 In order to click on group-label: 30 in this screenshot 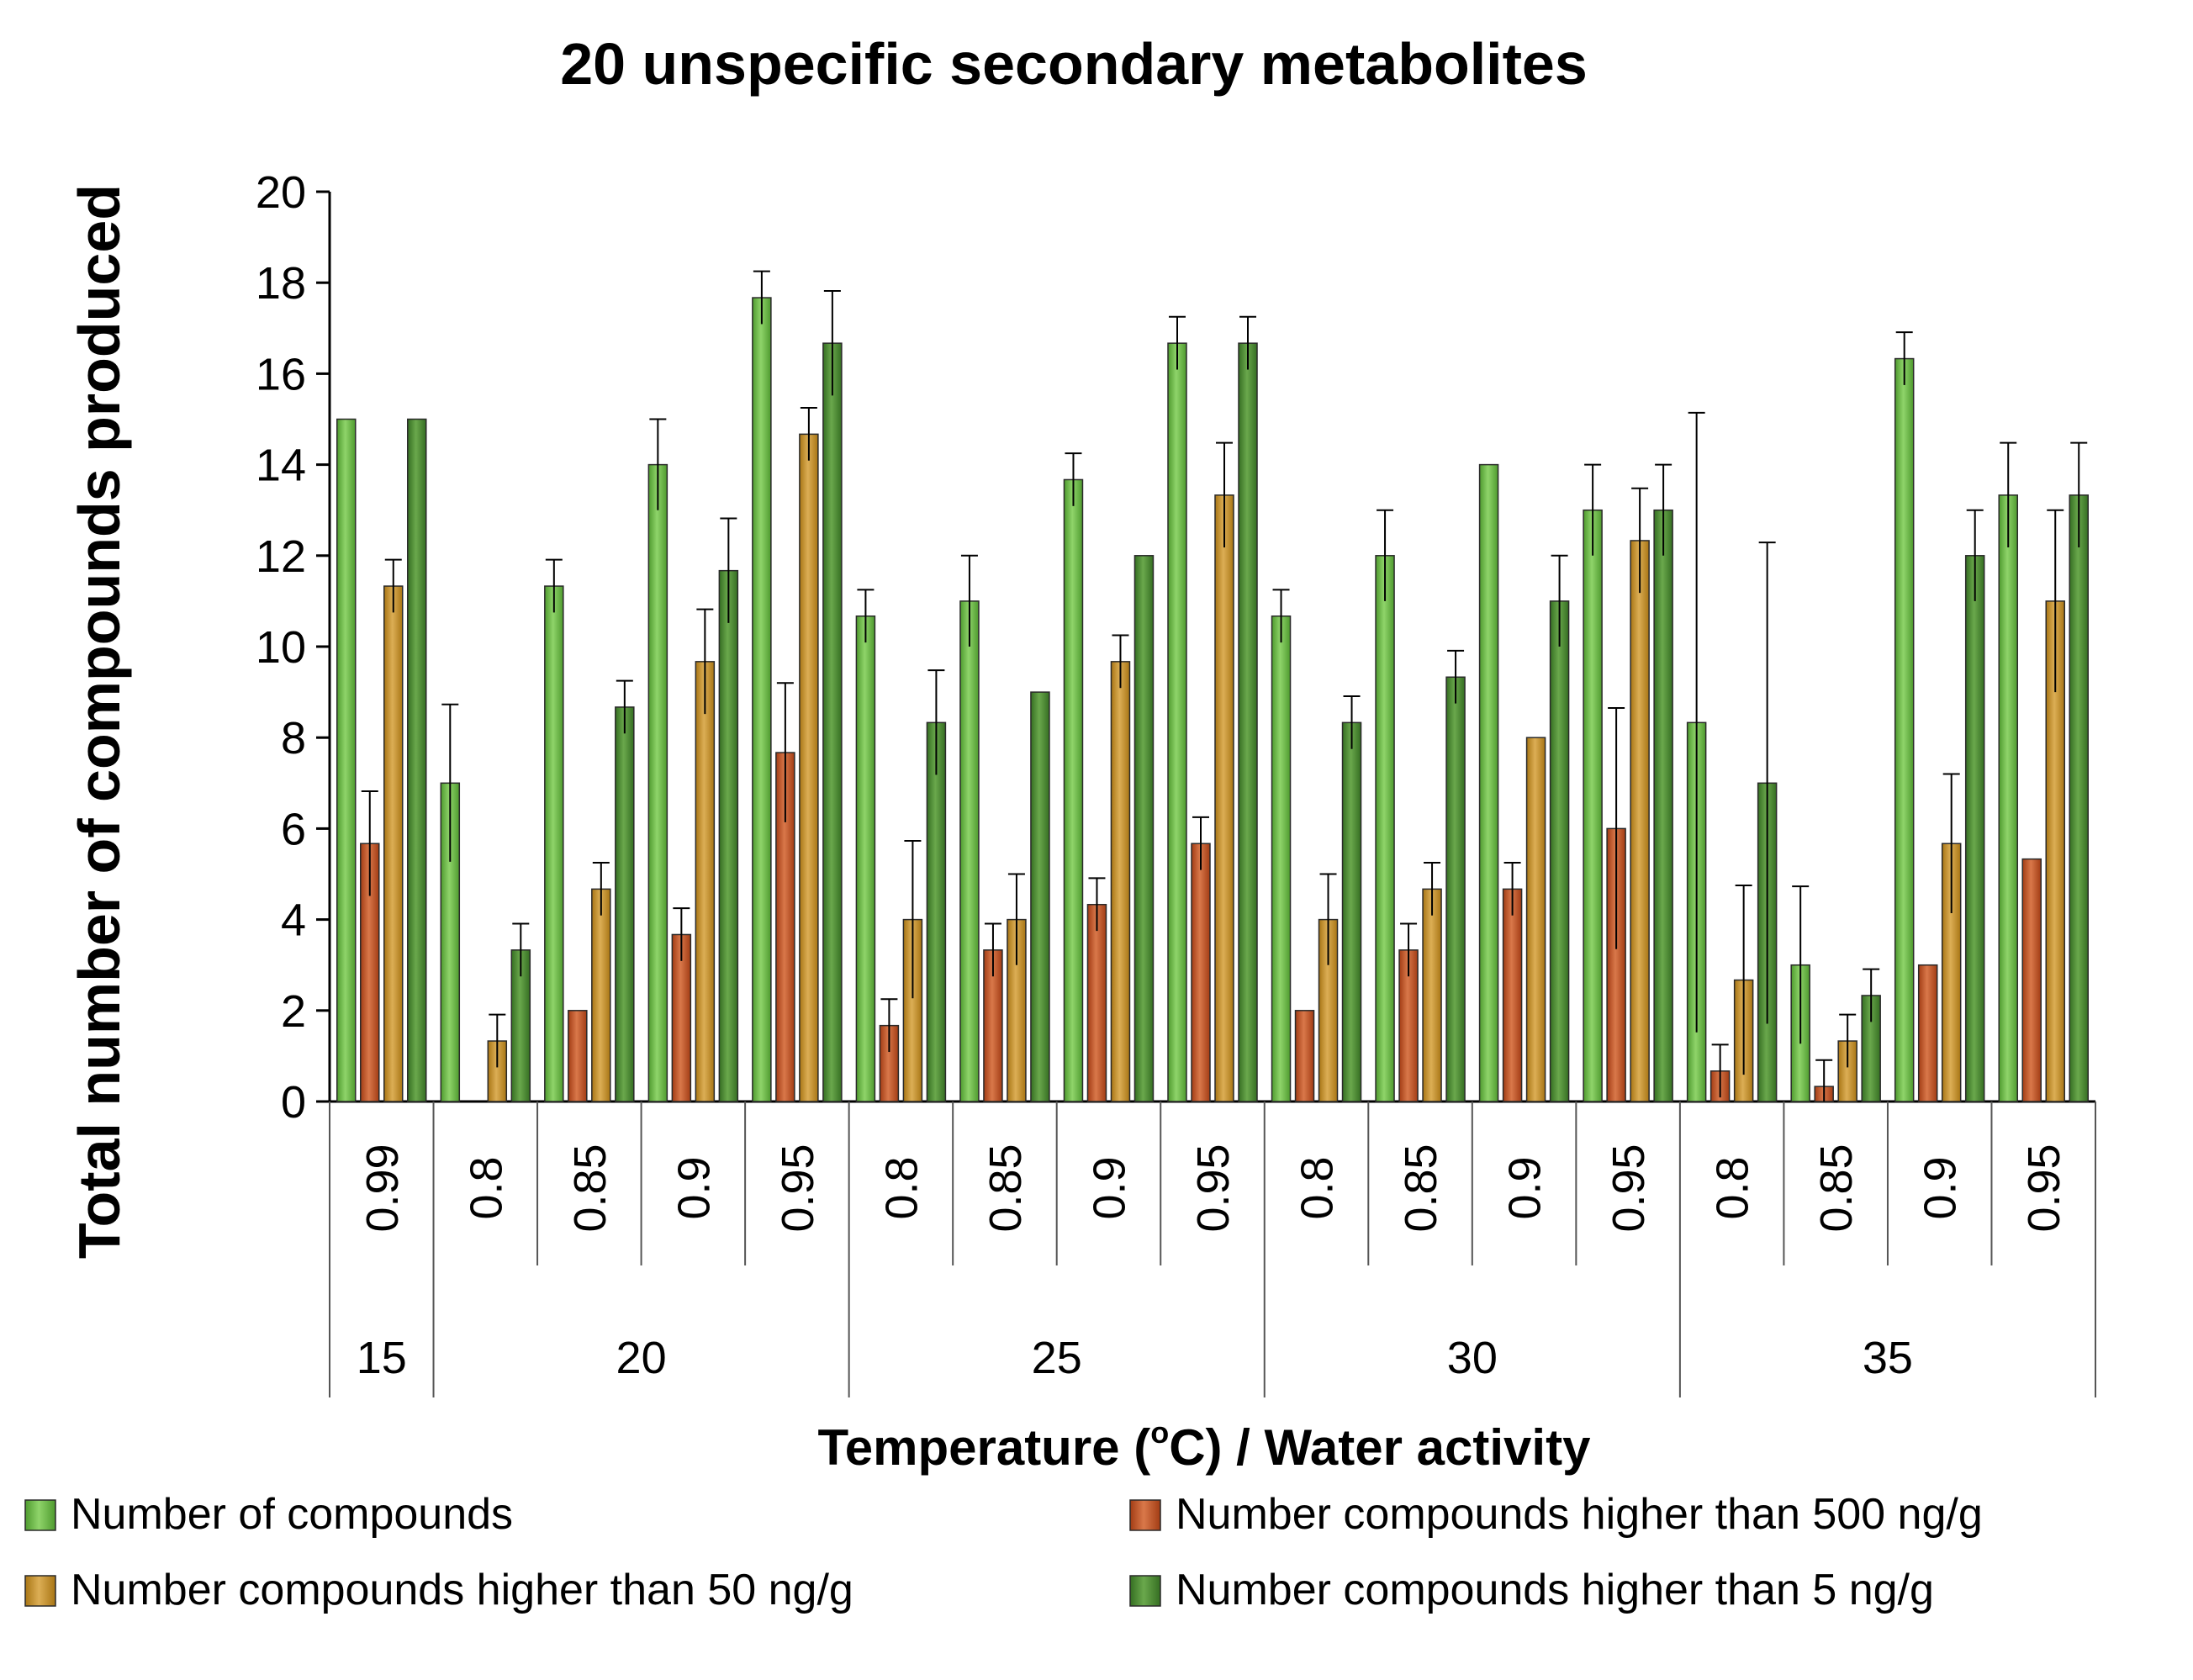, I will do `click(1472, 1358)`.